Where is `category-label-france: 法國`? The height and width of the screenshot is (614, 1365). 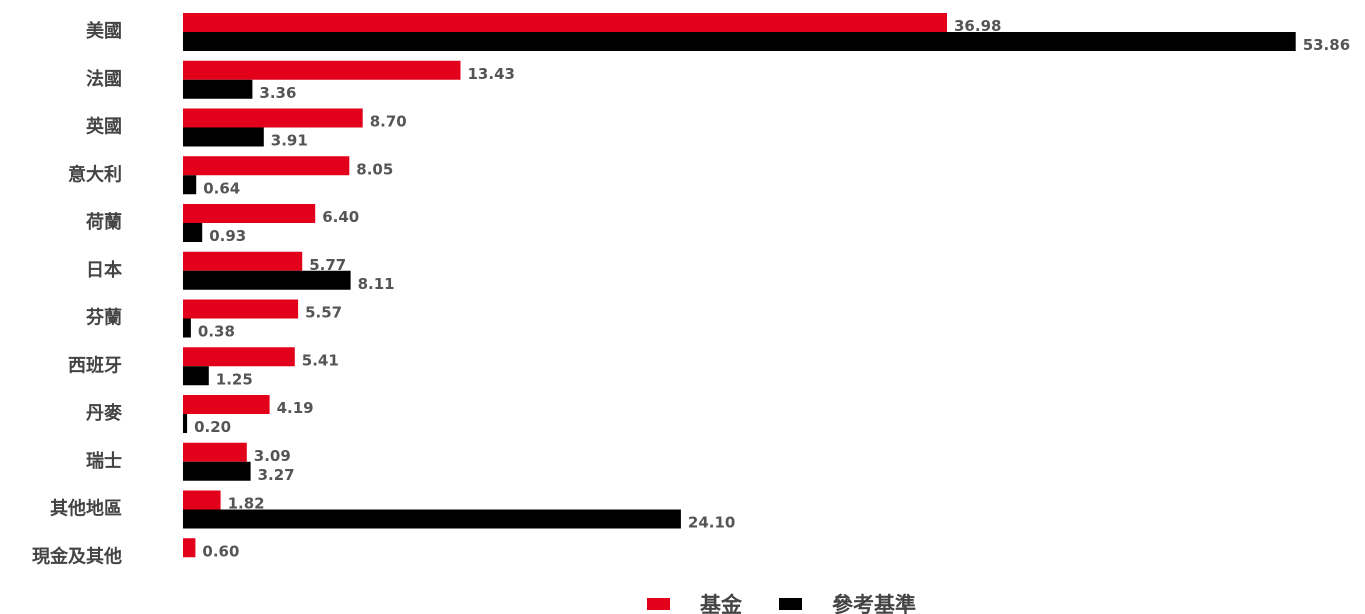
category-label-france: 法國 is located at coordinates (104, 79).